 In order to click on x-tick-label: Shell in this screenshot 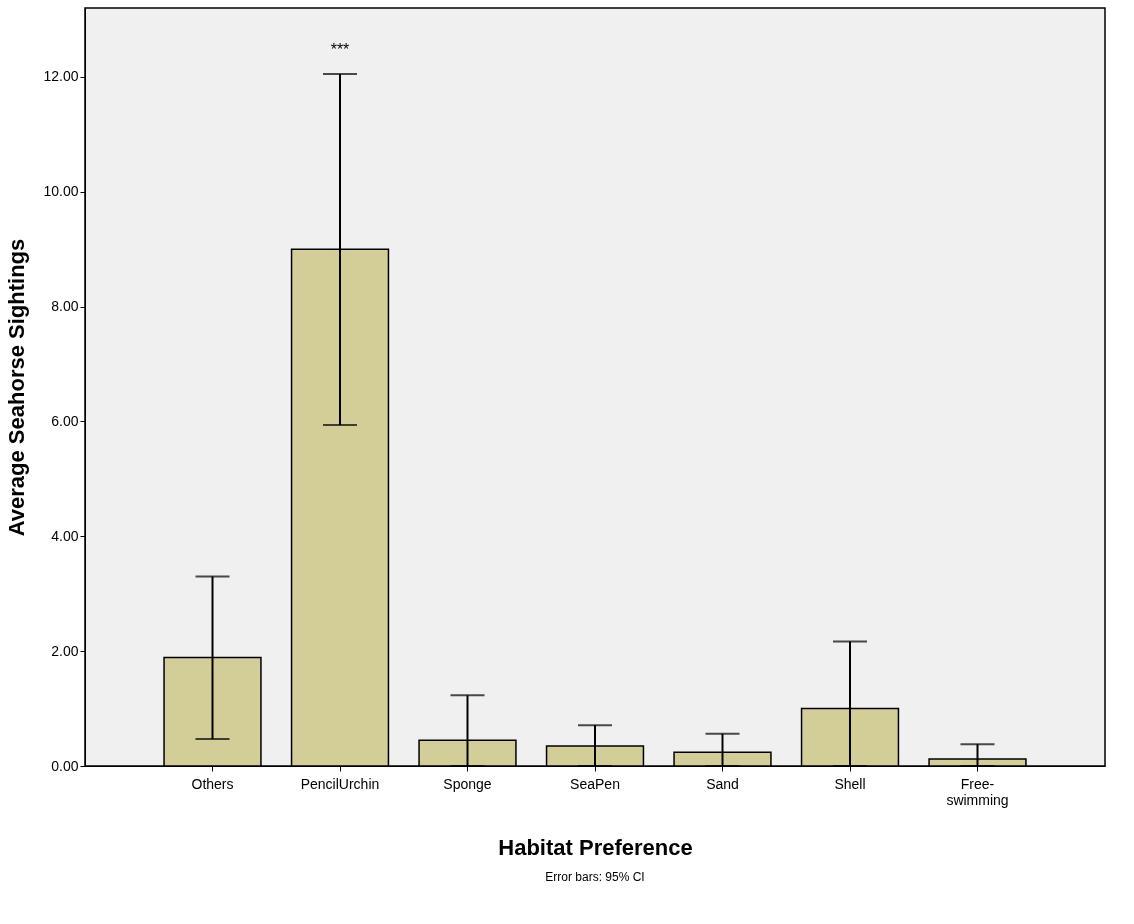, I will do `click(850, 783)`.